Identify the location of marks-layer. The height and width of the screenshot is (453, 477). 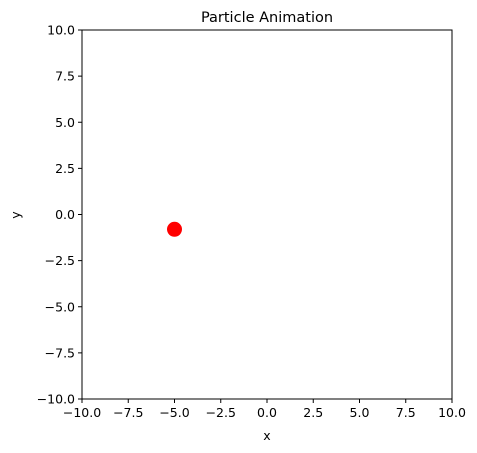
(174, 229).